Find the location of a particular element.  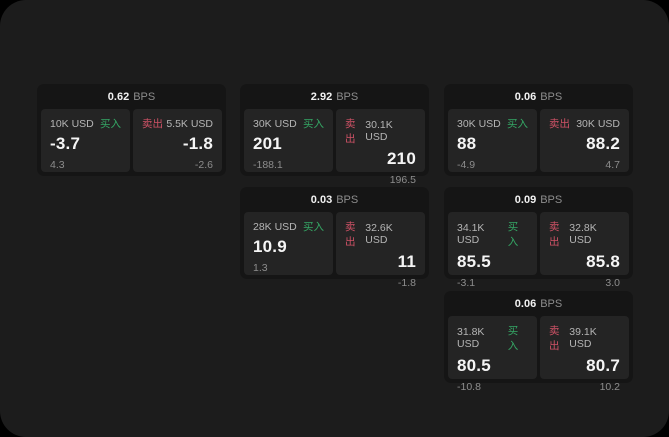

buy-amount: 10K USD is located at coordinates (72, 123).